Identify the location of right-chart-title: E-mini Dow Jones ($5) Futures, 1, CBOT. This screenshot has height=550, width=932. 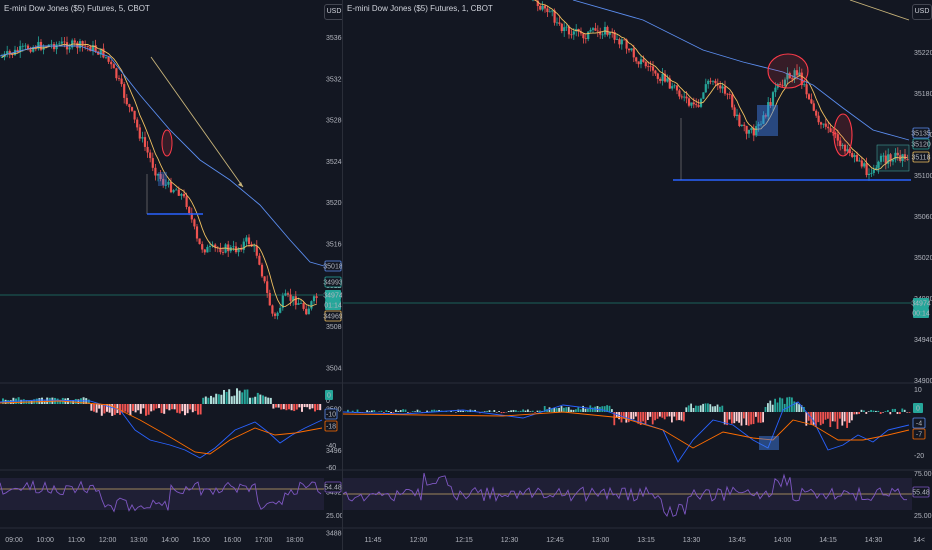
(420, 8).